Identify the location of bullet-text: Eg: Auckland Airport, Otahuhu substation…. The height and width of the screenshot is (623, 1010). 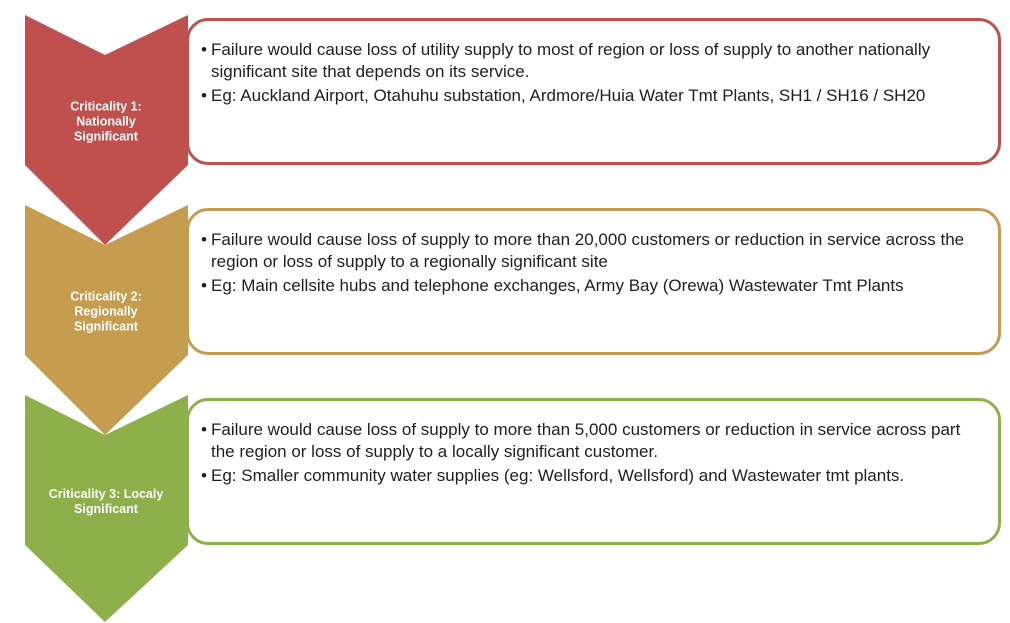
(592, 96).